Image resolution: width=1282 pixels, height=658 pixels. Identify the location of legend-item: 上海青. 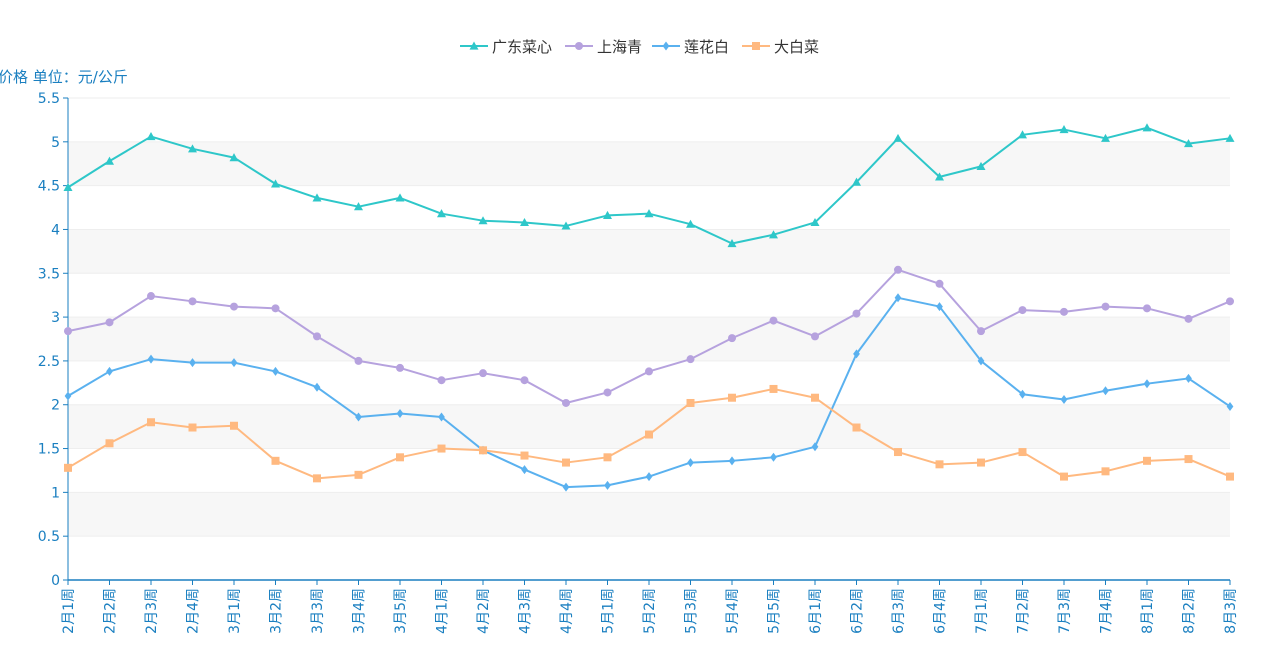
(603, 47).